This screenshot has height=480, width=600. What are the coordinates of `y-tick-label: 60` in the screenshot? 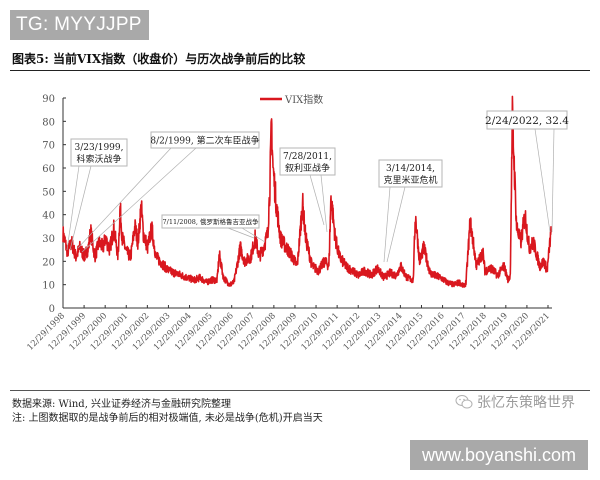 It's located at (48, 169).